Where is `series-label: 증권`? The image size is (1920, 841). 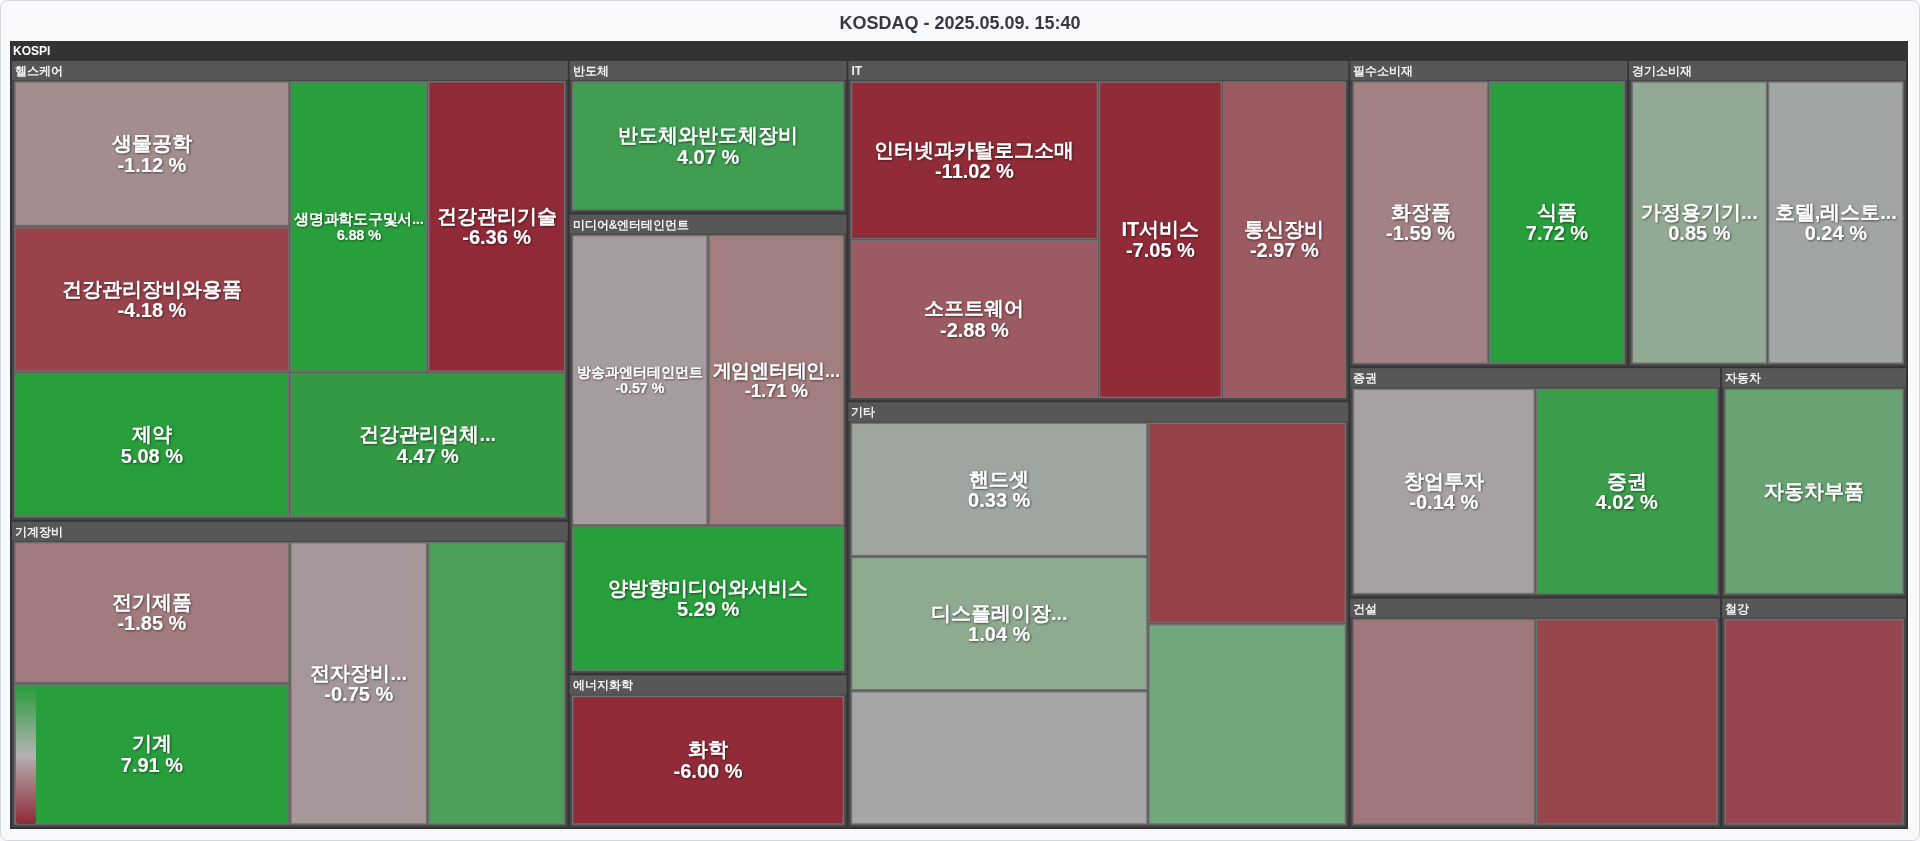 series-label: 증권 is located at coordinates (1365, 378).